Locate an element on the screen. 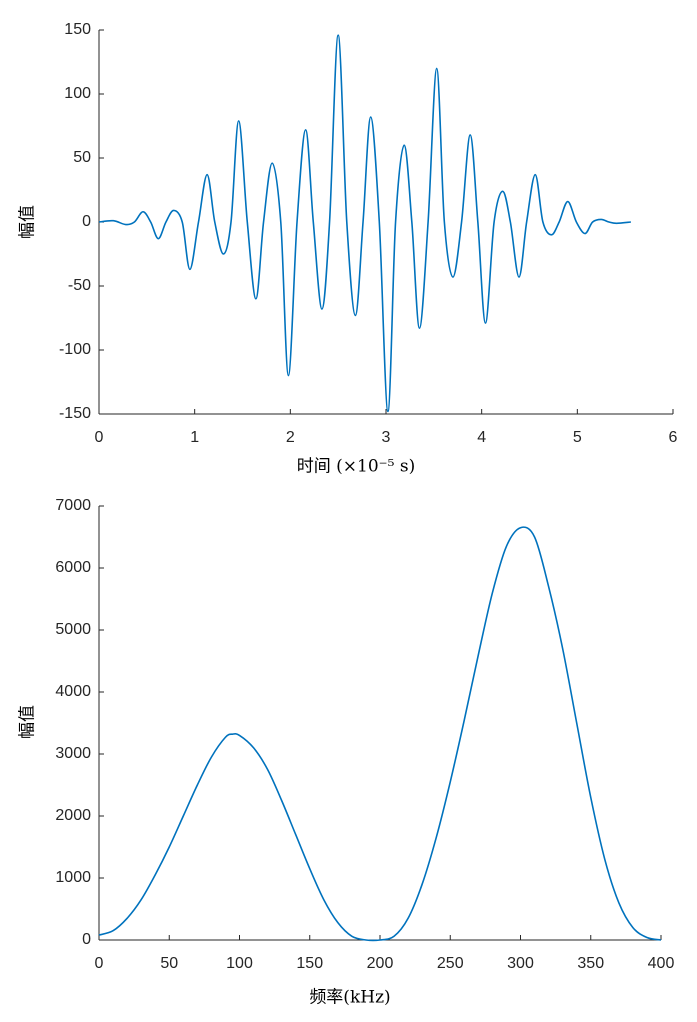 The width and height of the screenshot is (697, 1022). y-tick-label: 100 is located at coordinates (77, 93).